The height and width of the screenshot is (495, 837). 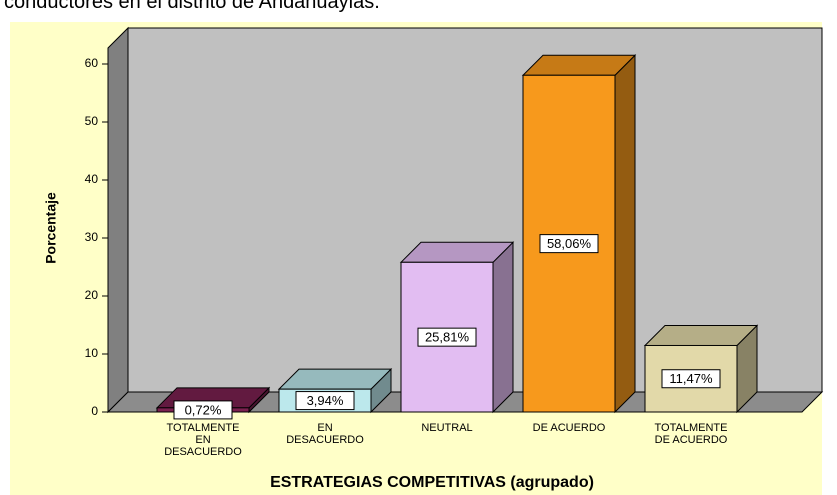 I want to click on y-axis-label: Porcentaje, so click(x=51, y=228).